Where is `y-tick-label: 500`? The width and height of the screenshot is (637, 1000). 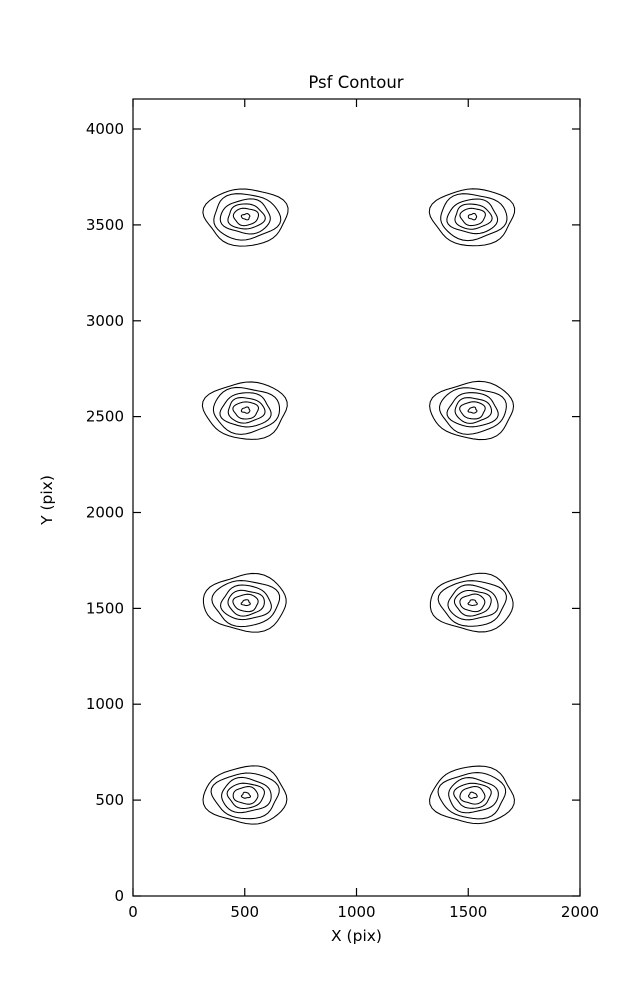 y-tick-label: 500 is located at coordinates (109, 800).